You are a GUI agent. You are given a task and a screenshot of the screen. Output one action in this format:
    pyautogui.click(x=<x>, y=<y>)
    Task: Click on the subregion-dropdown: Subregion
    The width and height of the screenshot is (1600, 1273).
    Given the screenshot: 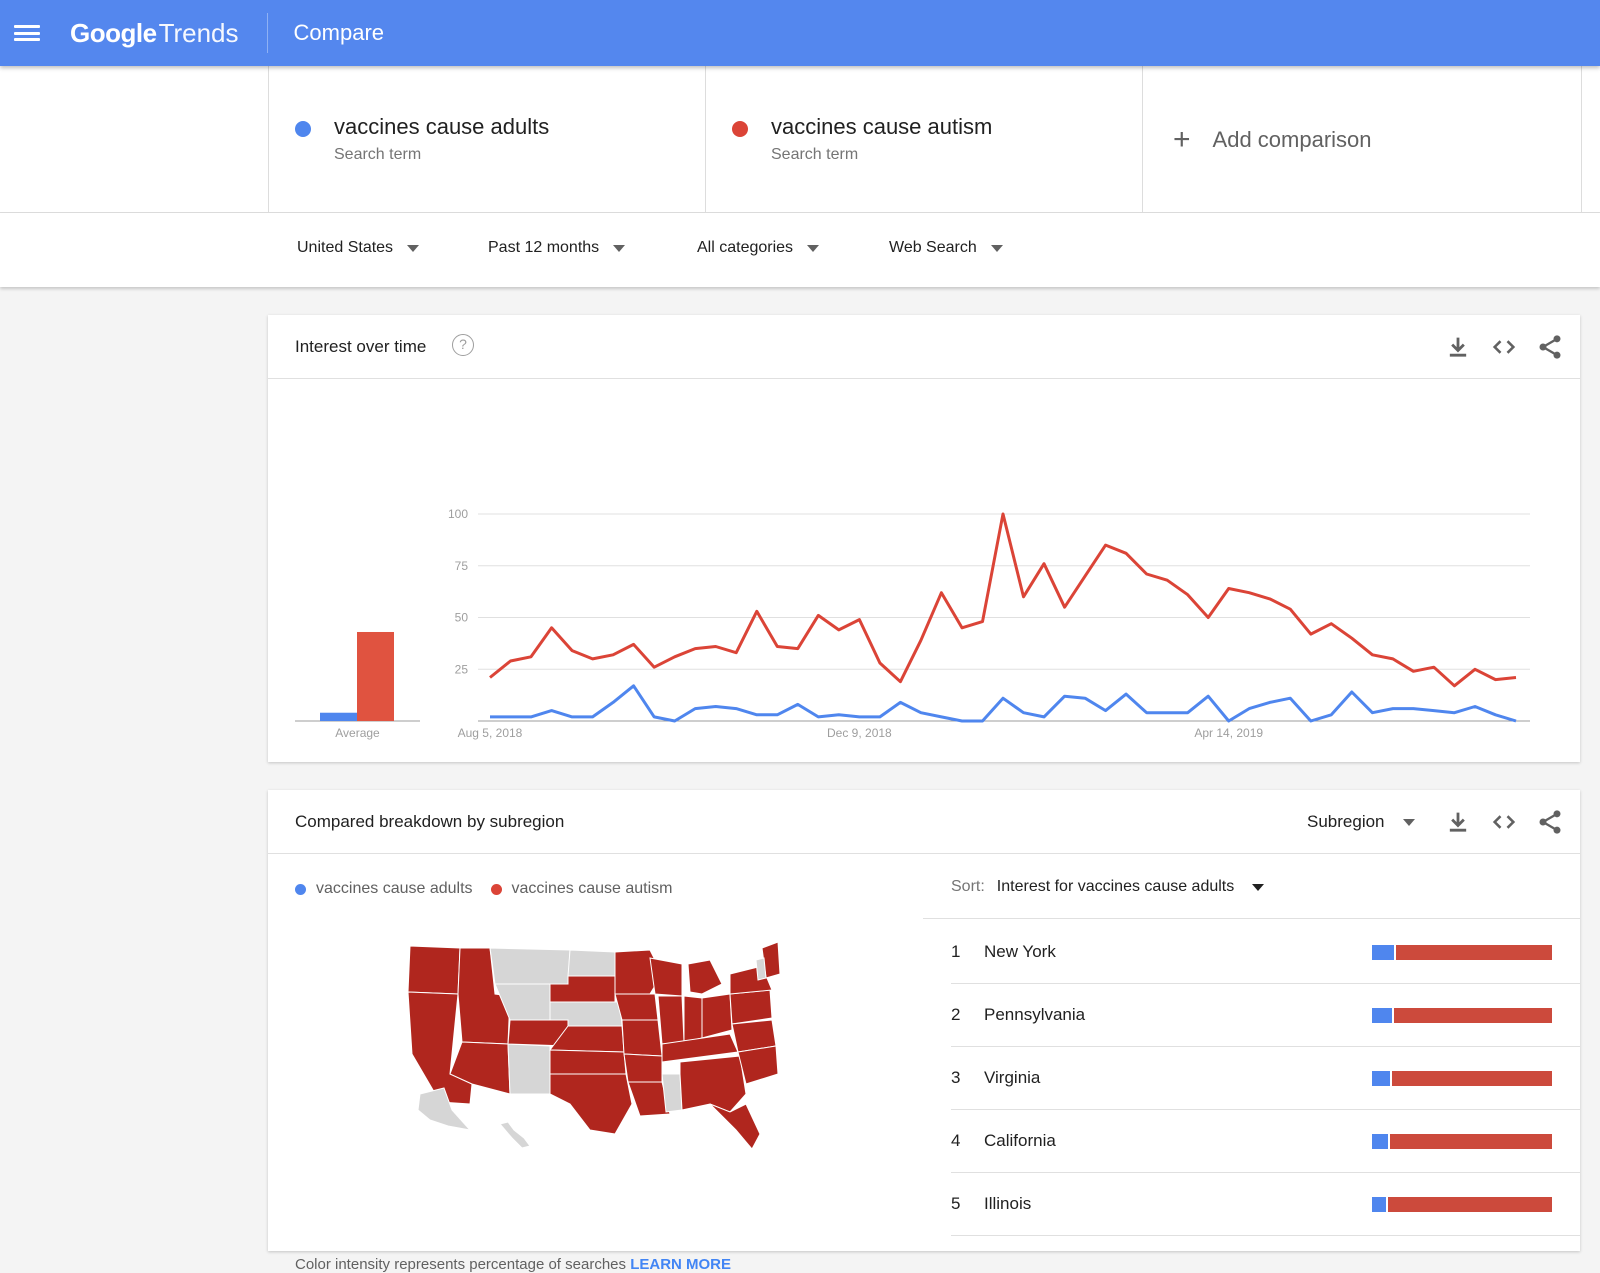 What is the action you would take?
    pyautogui.click(x=1361, y=822)
    